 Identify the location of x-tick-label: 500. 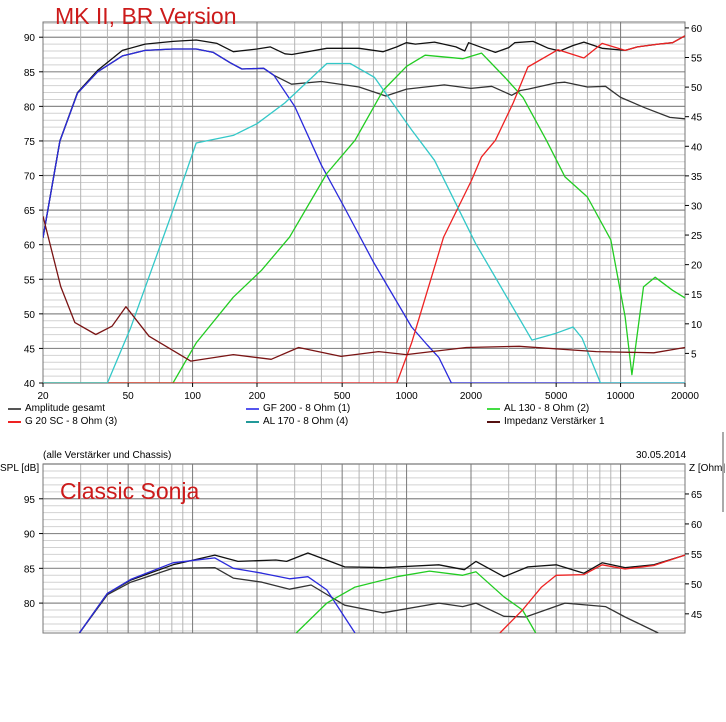
(342, 396).